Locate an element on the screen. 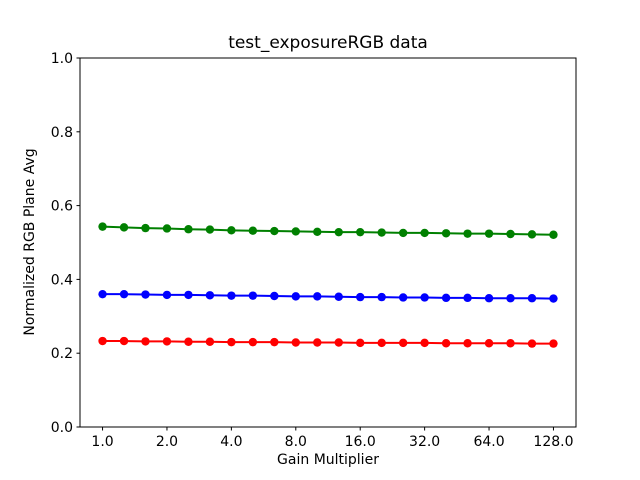 Image resolution: width=640 pixels, height=480 pixels. x-tick-label: 32.0 is located at coordinates (424, 442).